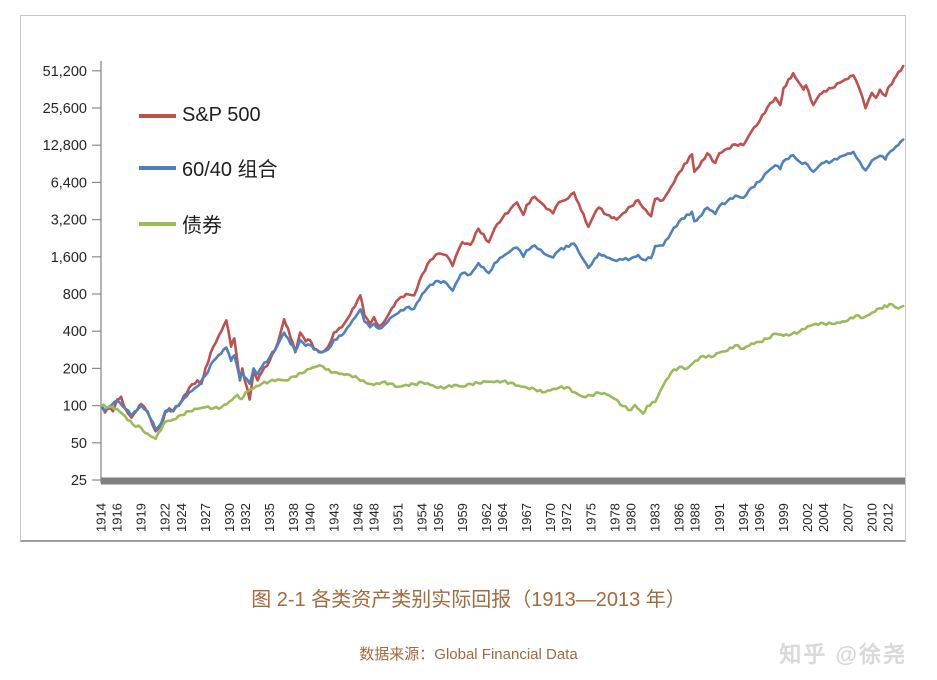 The height and width of the screenshot is (680, 937). What do you see at coordinates (293, 517) in the screenshot?
I see `x-tick-label: 1938` at bounding box center [293, 517].